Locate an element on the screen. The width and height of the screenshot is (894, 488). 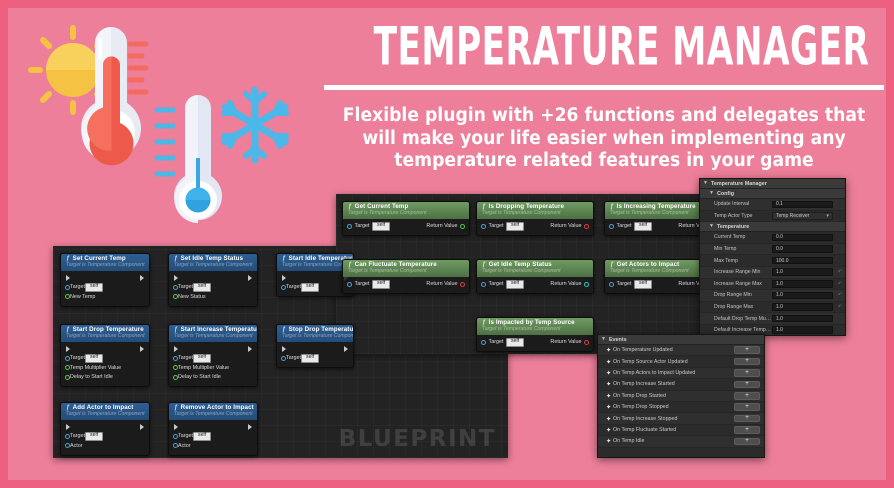
details-section-header: ▼ Temperature is located at coordinates (772, 227).